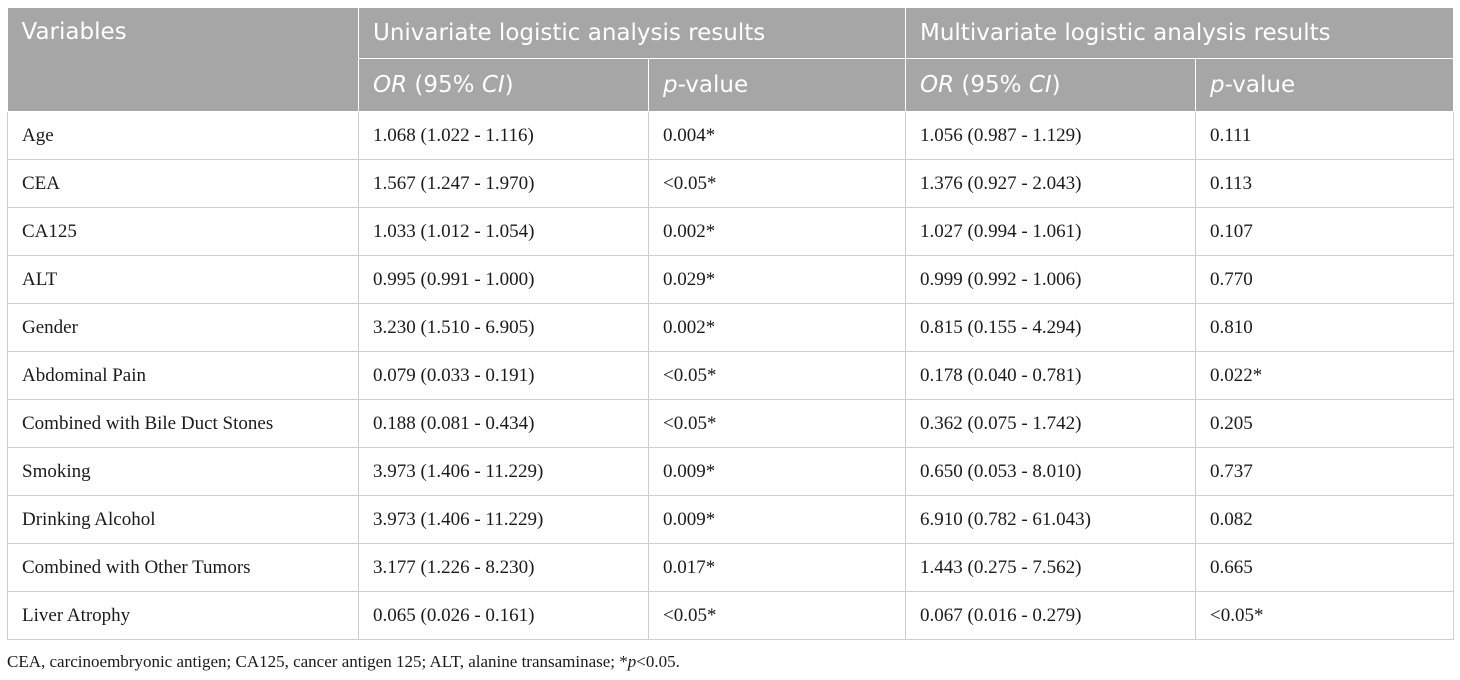  Describe the element at coordinates (777, 135) in the screenshot. I see `cell-uni-p: 0.004*` at that location.